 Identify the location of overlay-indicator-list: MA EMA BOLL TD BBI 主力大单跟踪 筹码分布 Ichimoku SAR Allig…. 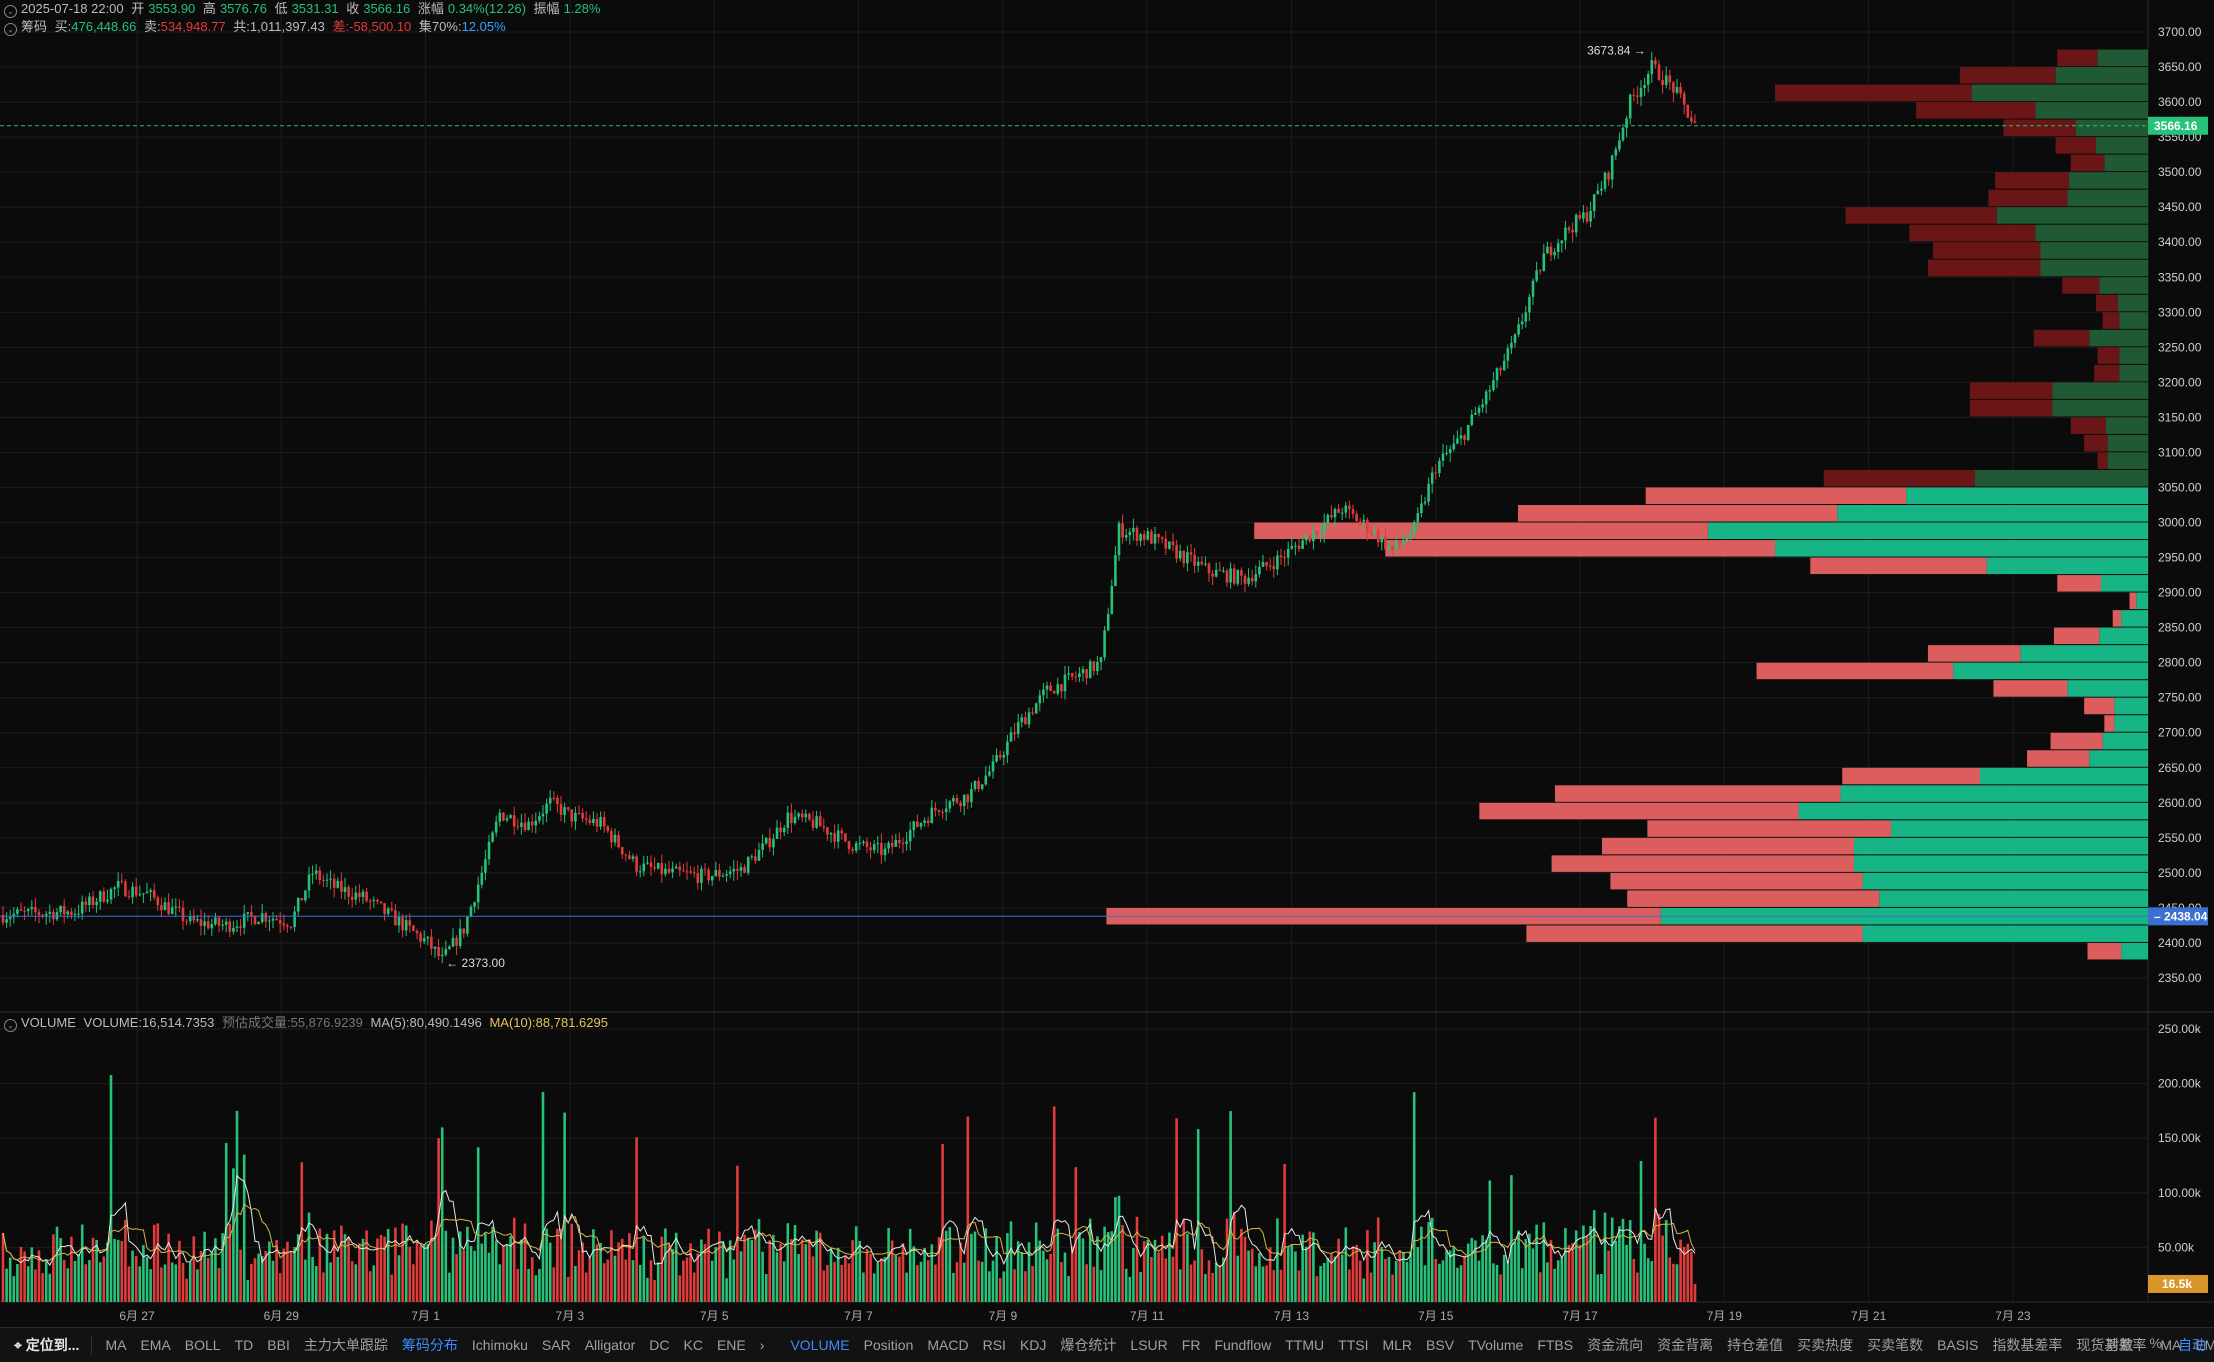
(425, 1345).